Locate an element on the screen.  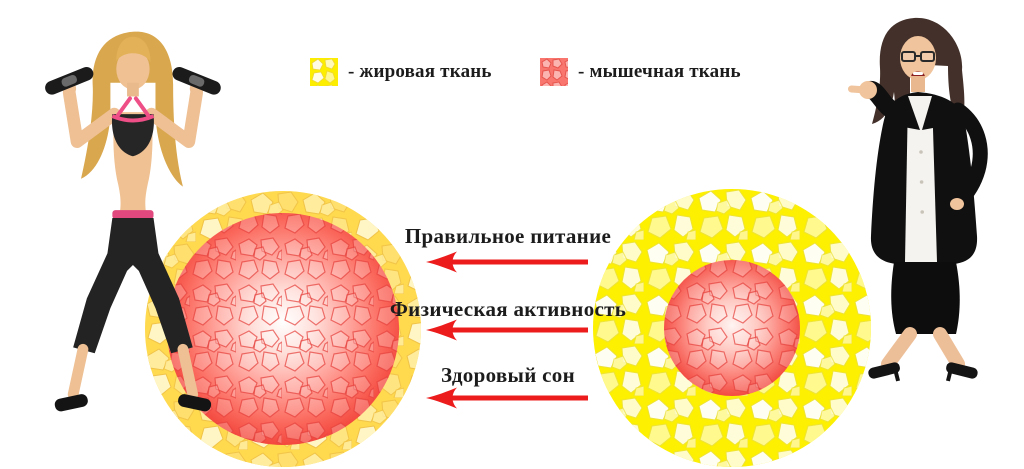
factor-label-nutrition: Правильное питание is located at coordinates (508, 236).